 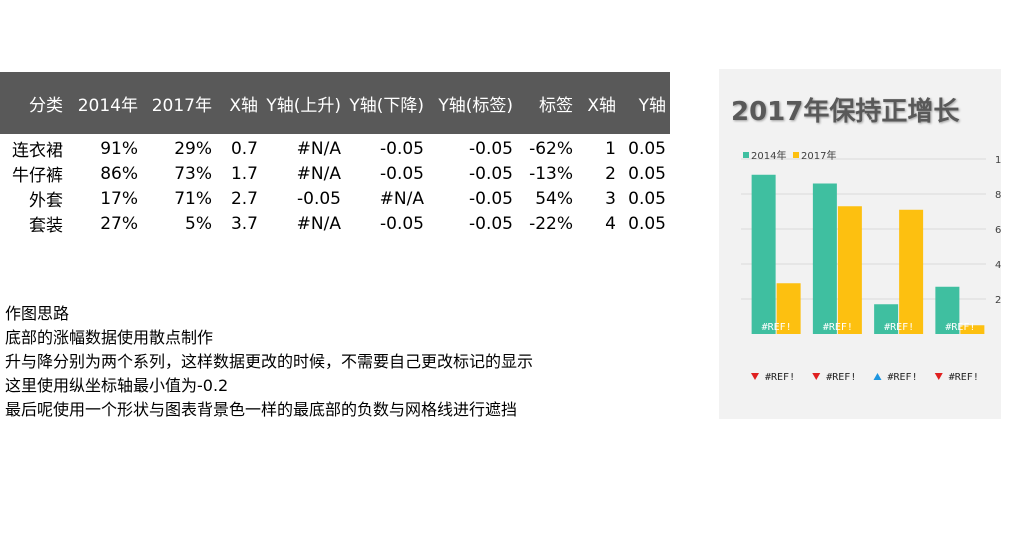 I want to click on table-cell: 2.7, so click(x=244, y=198).